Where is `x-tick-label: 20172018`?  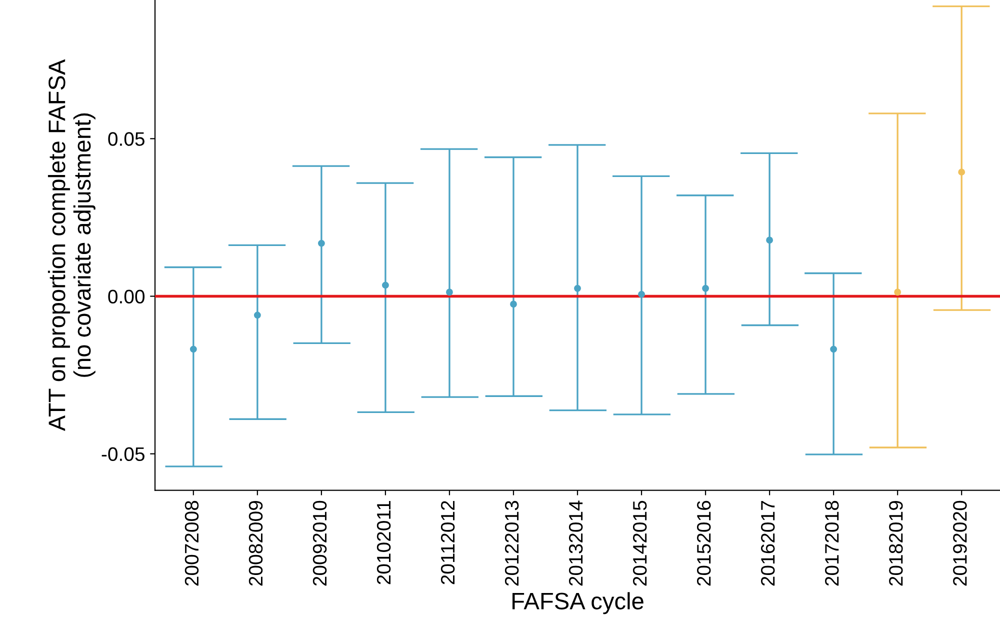 x-tick-label: 20172018 is located at coordinates (832, 543).